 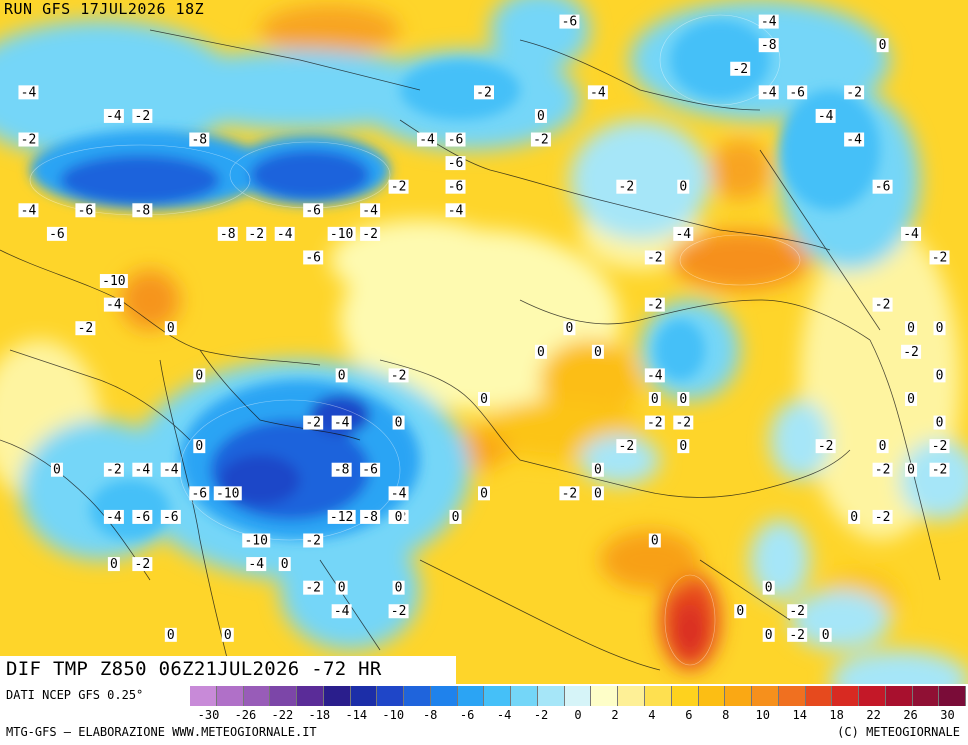 What do you see at coordinates (75, 695) in the screenshot?
I see `data-source: DATI NCEP GFS 0.25°` at bounding box center [75, 695].